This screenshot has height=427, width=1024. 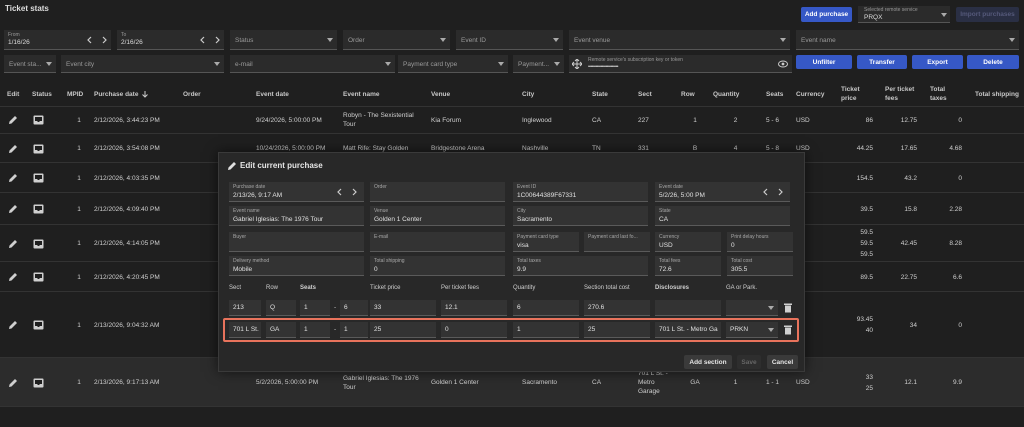 I want to click on section-input-per-ticket-fees: 12.1, so click(x=474, y=308).